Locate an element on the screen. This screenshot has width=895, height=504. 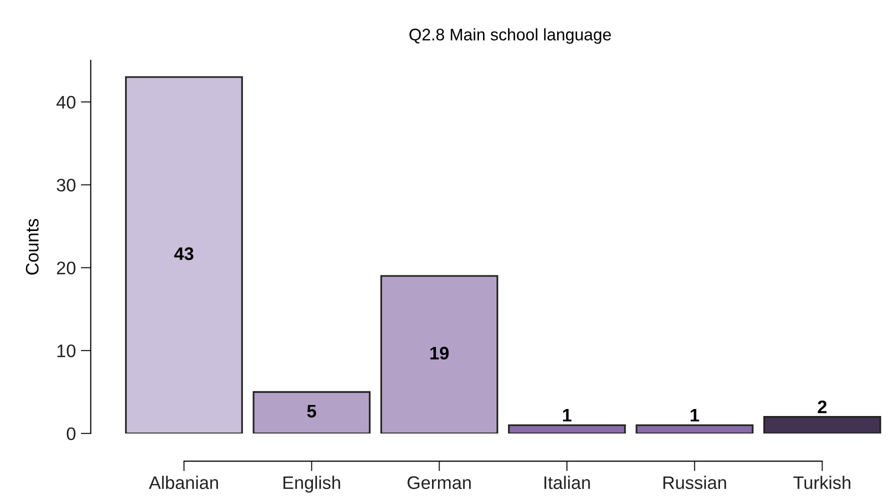
x-tick-label: Turkish is located at coordinates (821, 483).